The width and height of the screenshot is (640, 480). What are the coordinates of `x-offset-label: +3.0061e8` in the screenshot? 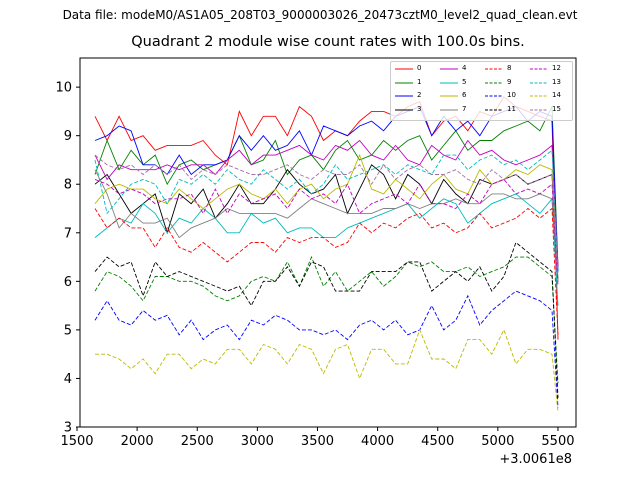 It's located at (535, 459).